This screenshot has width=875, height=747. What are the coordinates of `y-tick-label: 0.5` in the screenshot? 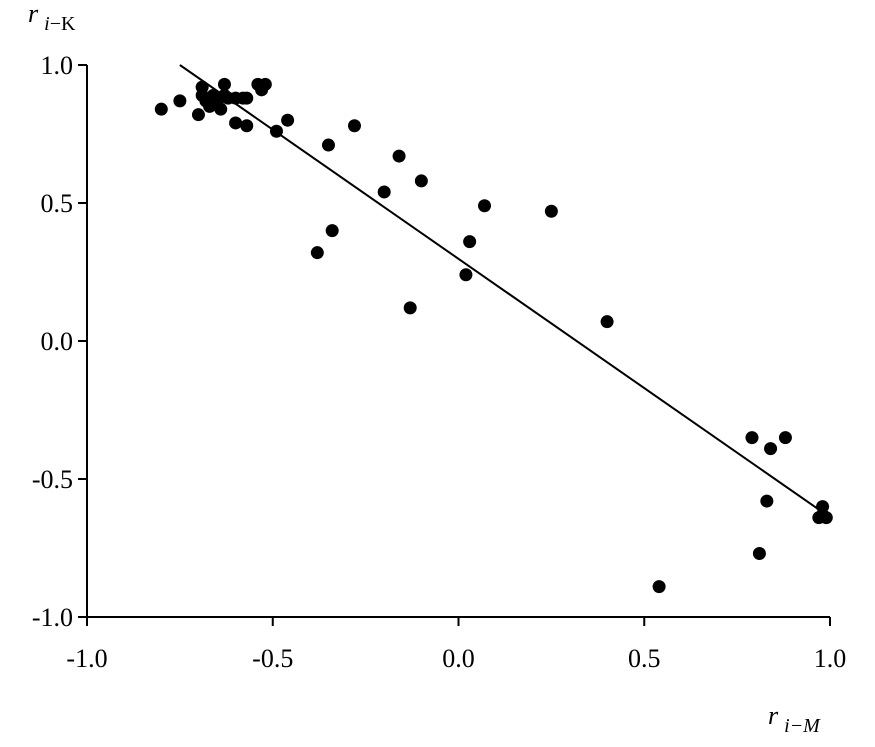 It's located at (57, 203).